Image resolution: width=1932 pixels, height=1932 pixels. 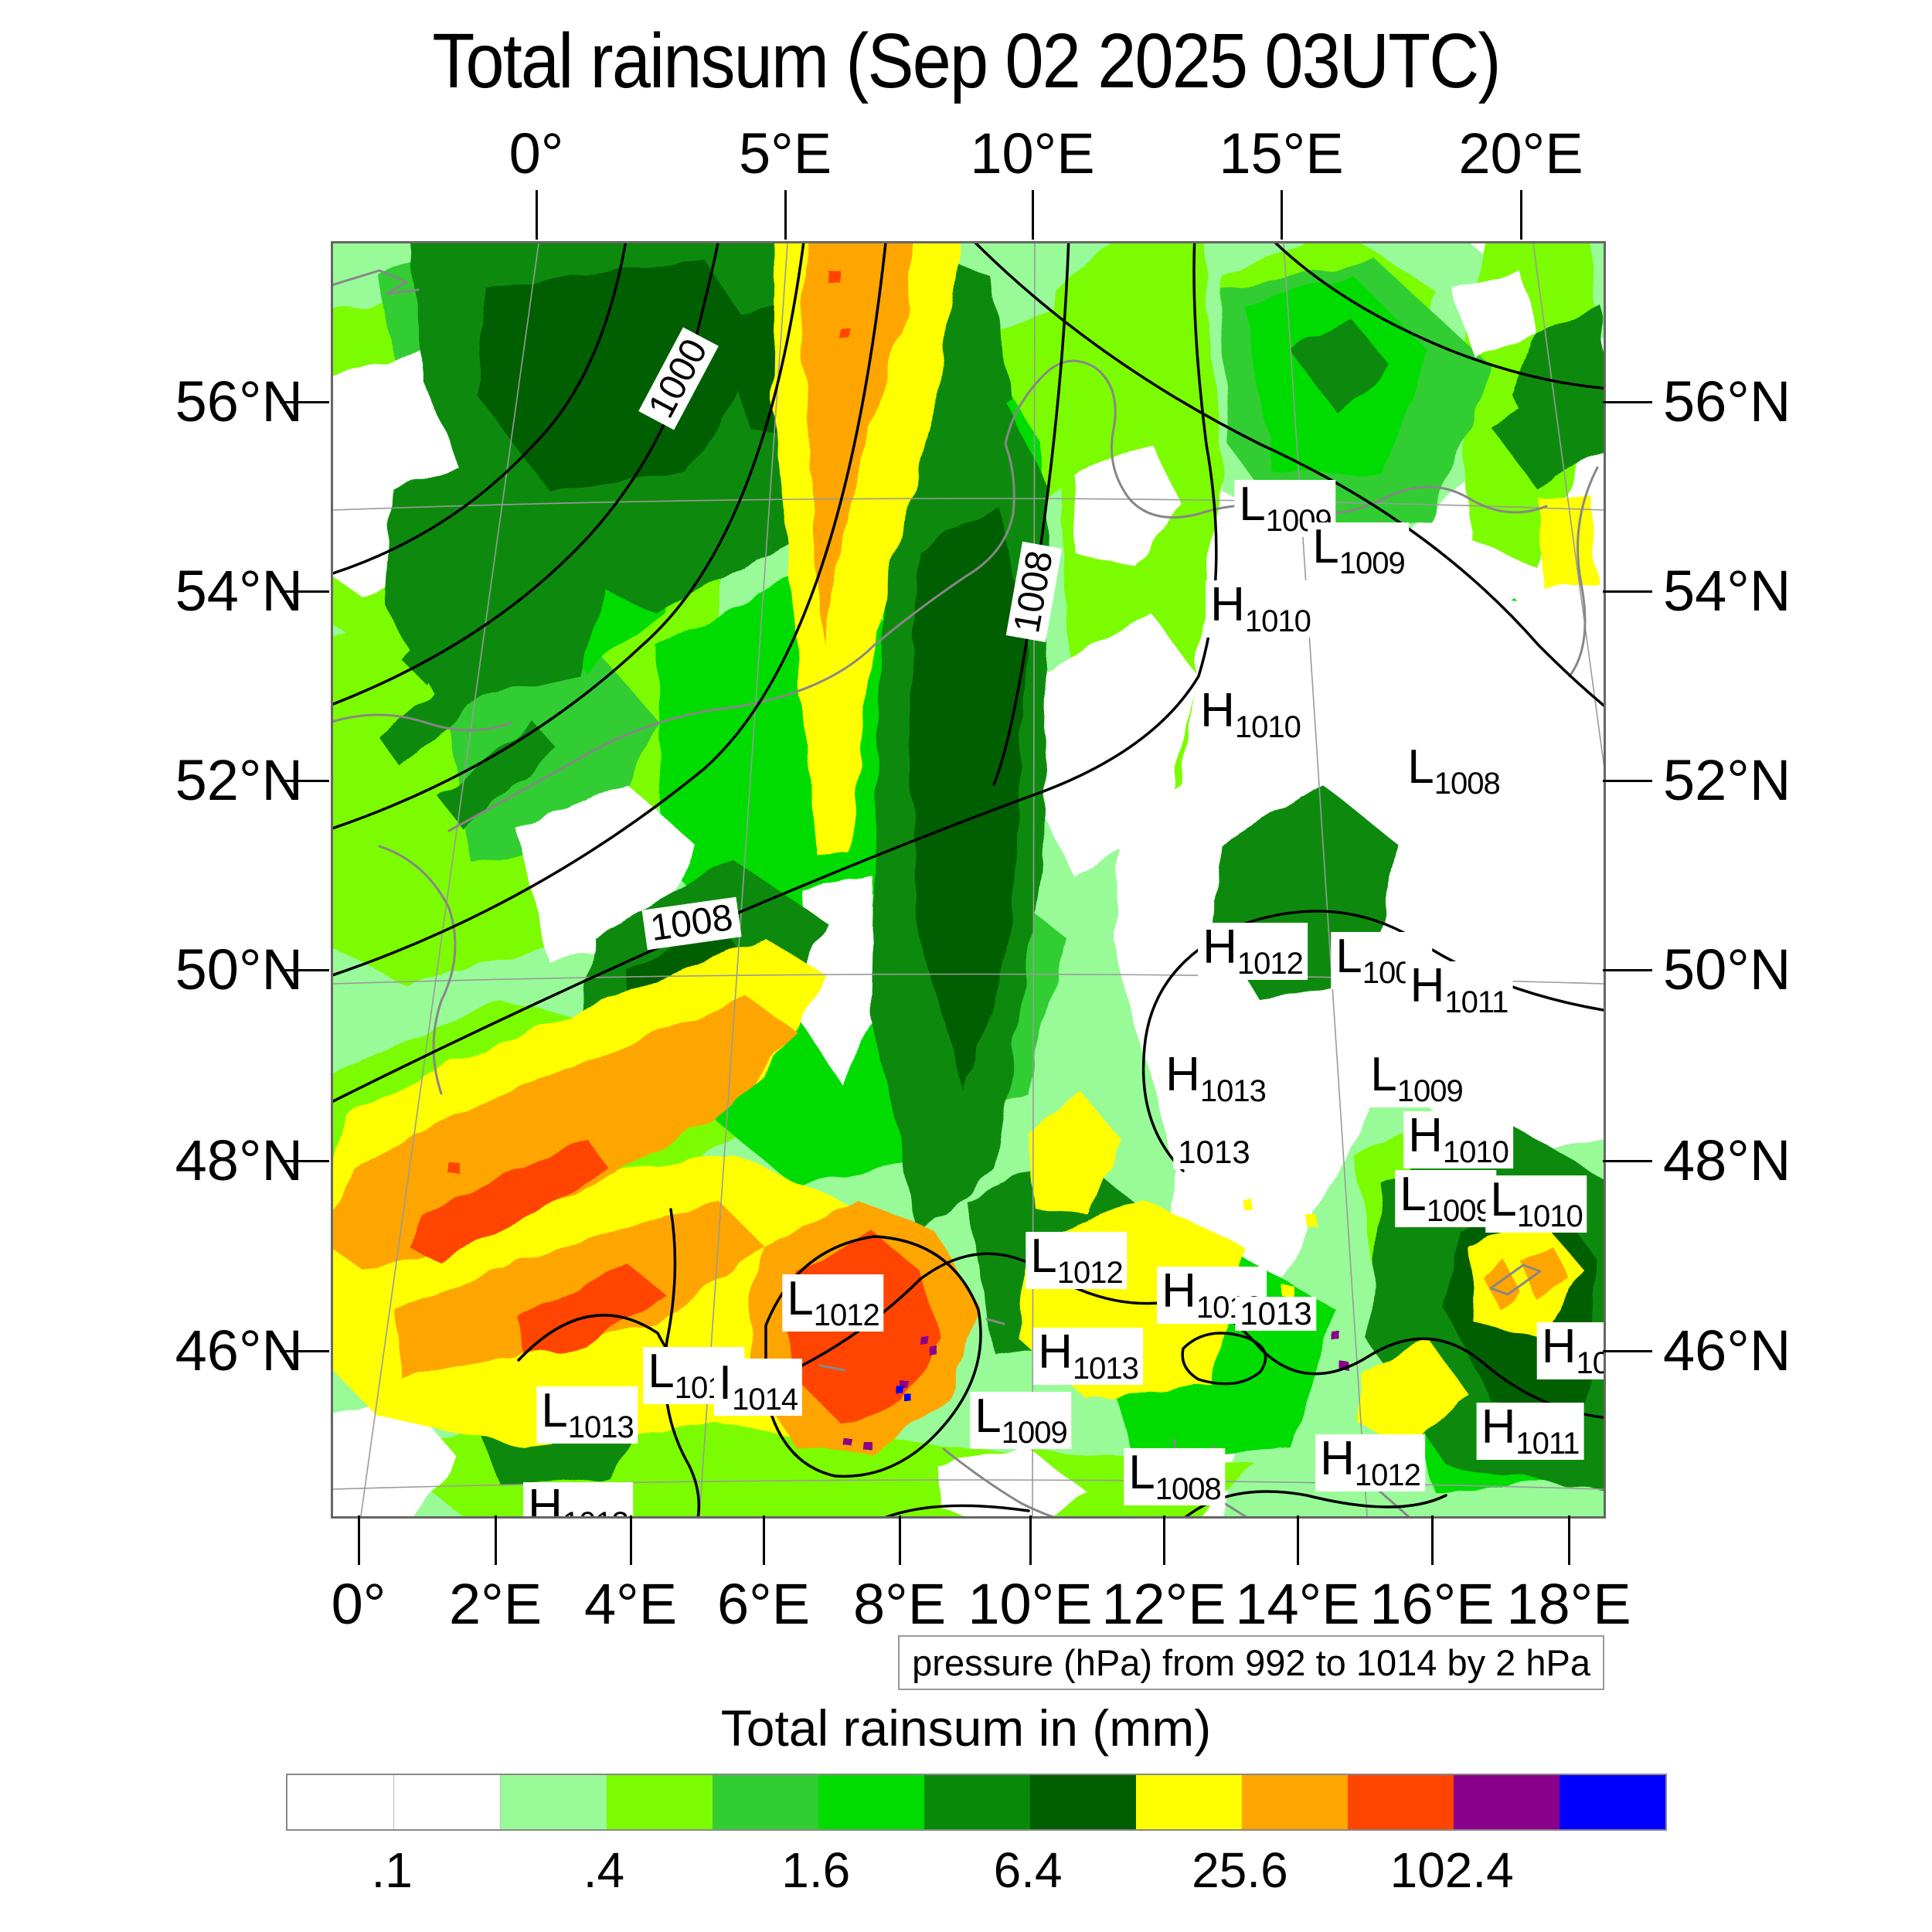 What do you see at coordinates (1282, 153) in the screenshot?
I see `top-axis-label: 15°E` at bounding box center [1282, 153].